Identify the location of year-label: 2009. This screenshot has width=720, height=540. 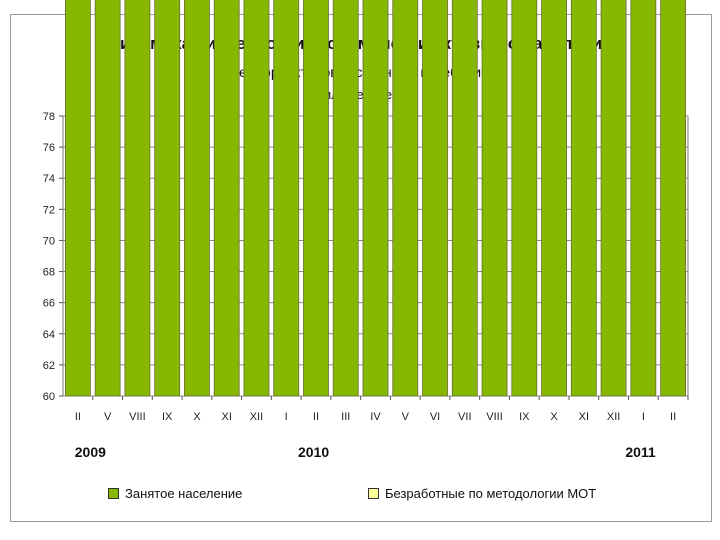
(90, 452).